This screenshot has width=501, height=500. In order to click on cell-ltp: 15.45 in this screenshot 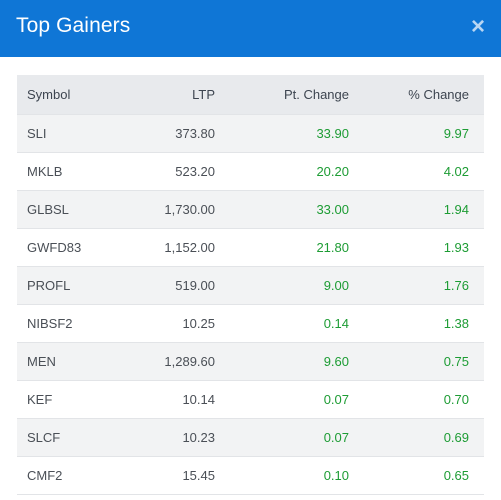, I will do `click(167, 475)`.